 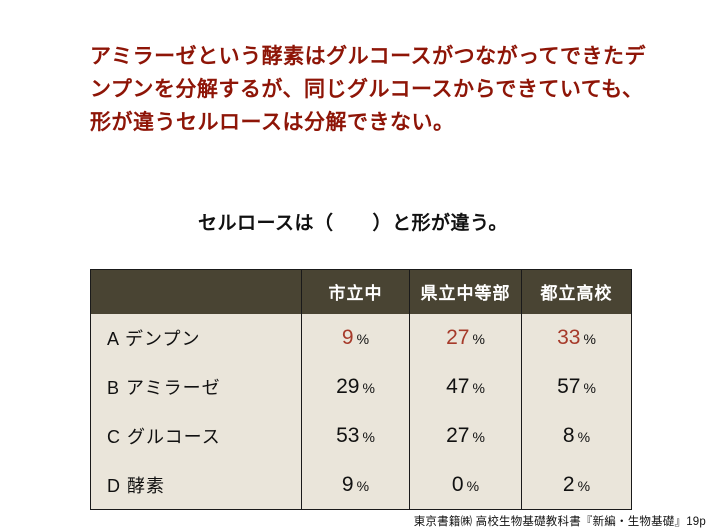 I want to click on percent-value: 47, so click(x=458, y=386).